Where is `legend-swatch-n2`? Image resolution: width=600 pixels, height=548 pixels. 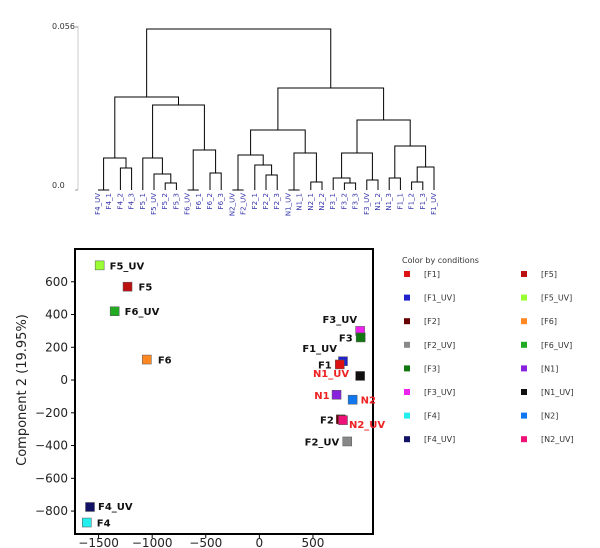 legend-swatch-n2 is located at coordinates (524, 415).